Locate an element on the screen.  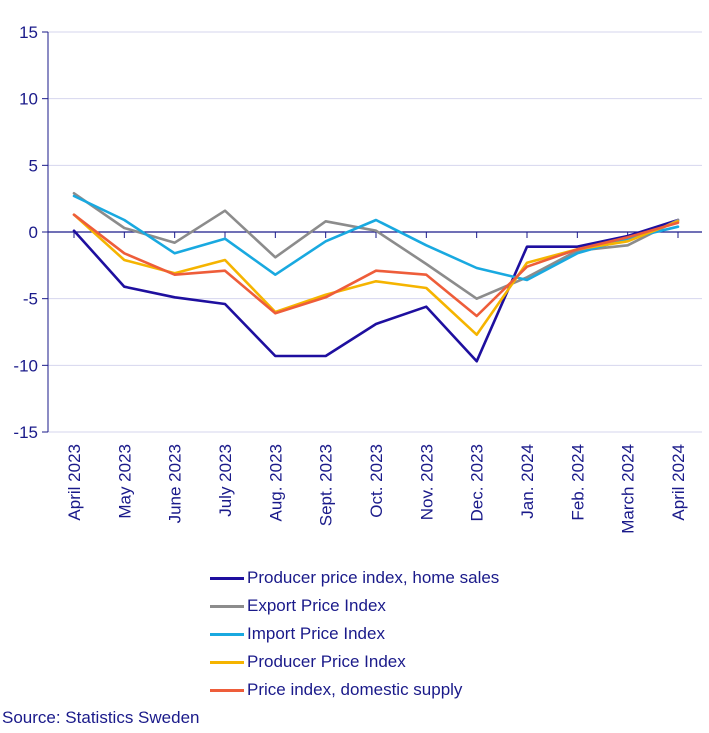
x-tick-label: July 2023 is located at coordinates (225, 480).